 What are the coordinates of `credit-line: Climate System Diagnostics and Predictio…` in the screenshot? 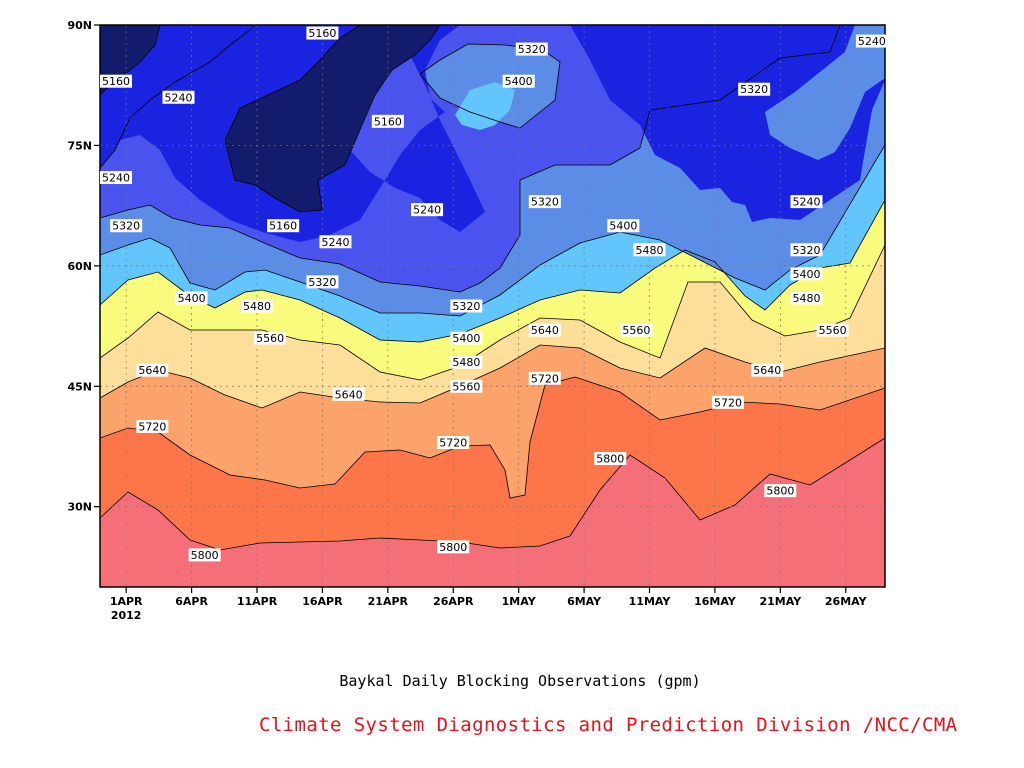 It's located at (608, 725).